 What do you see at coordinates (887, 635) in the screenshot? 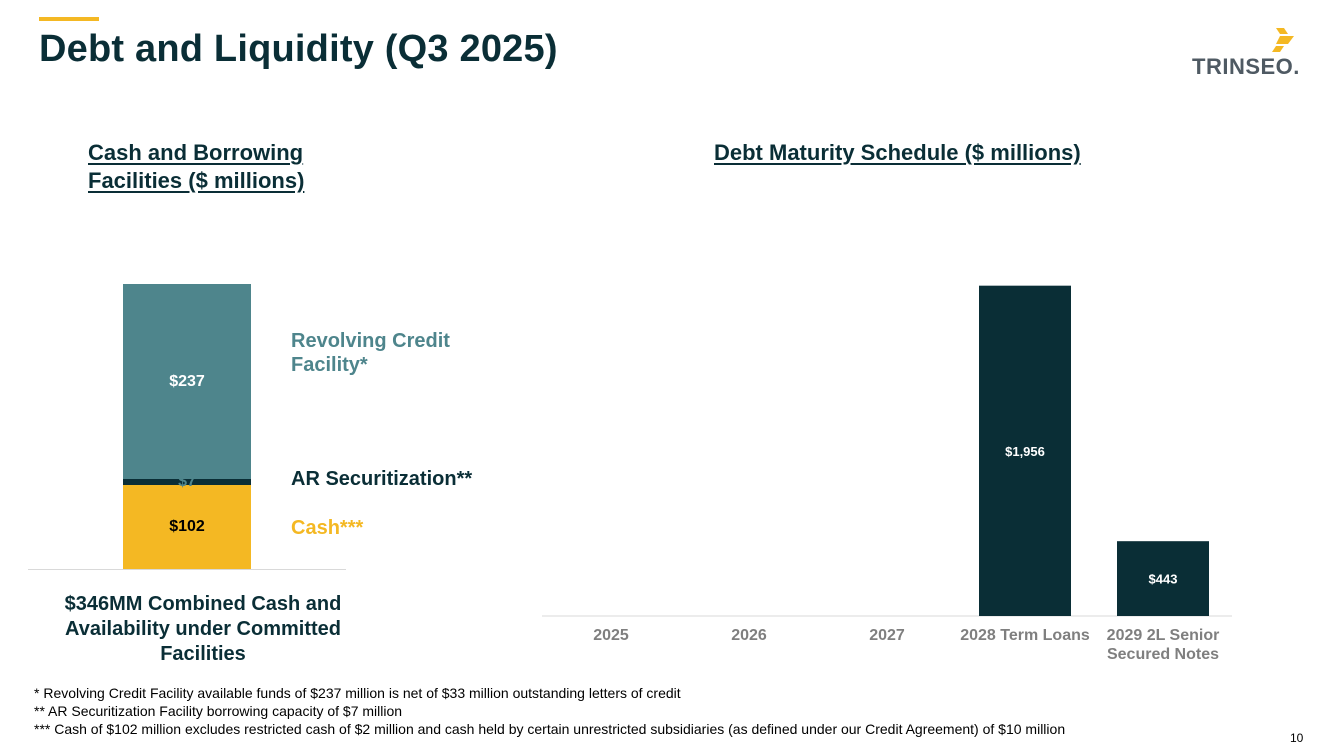
I see `maturity-category-label: 2027` at bounding box center [887, 635].